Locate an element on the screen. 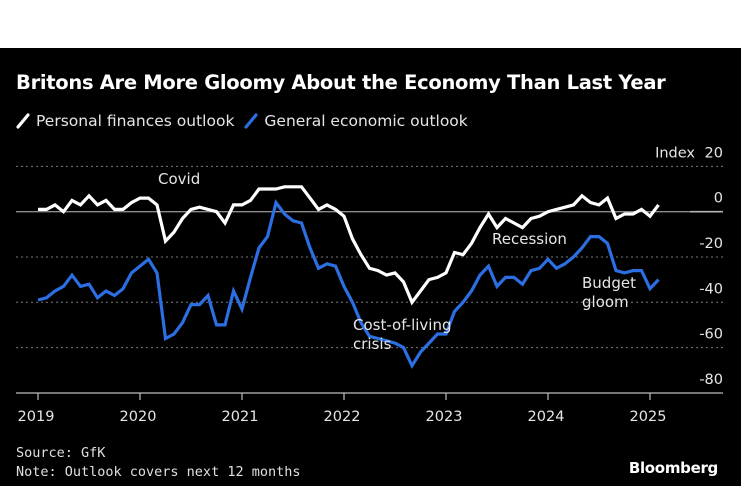  annotation-budget-gloom: Budget gloom is located at coordinates (609, 292).